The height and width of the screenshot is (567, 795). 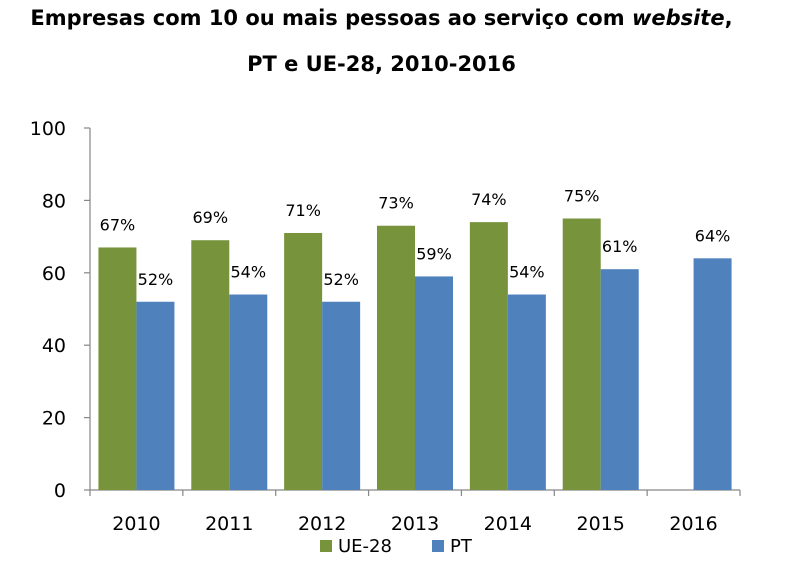 What do you see at coordinates (60, 310) in the screenshot?
I see `y-axis: 0 20 40 60 80 100` at bounding box center [60, 310].